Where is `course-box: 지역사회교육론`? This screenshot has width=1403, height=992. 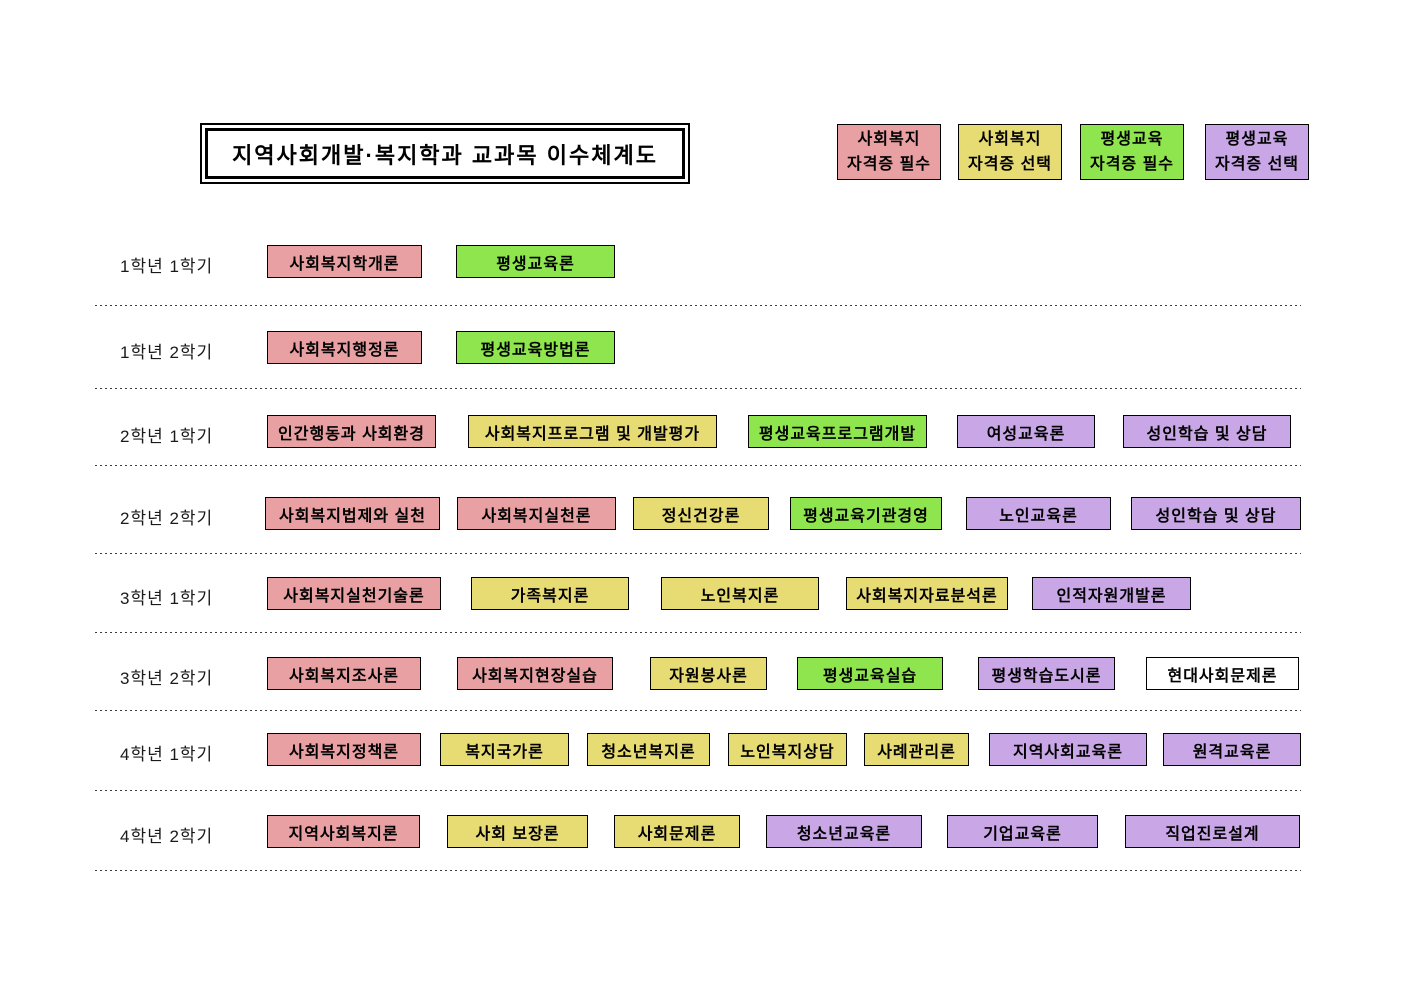
course-box: 지역사회교육론 is located at coordinates (1068, 749).